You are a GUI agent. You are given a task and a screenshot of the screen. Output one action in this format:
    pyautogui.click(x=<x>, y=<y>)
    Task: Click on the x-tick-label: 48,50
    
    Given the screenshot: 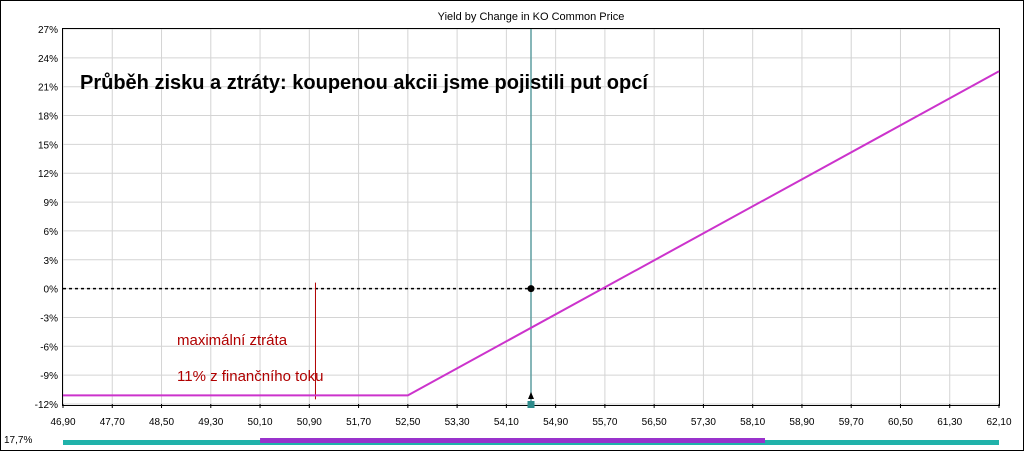 What is the action you would take?
    pyautogui.click(x=161, y=422)
    